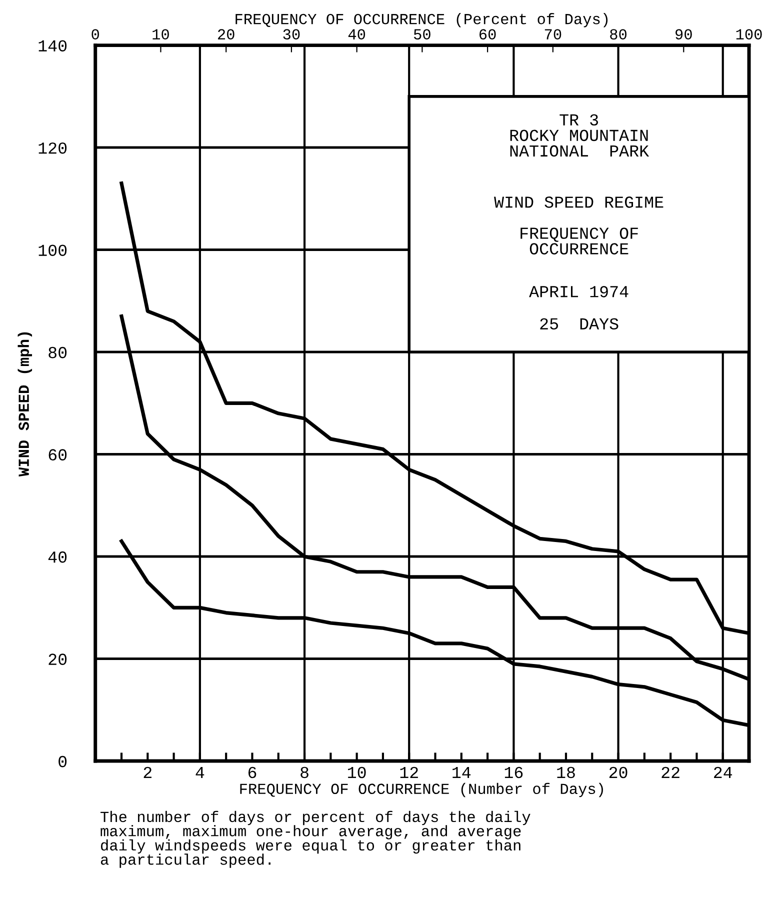  I want to click on x-tick-label: 14, so click(461, 772).